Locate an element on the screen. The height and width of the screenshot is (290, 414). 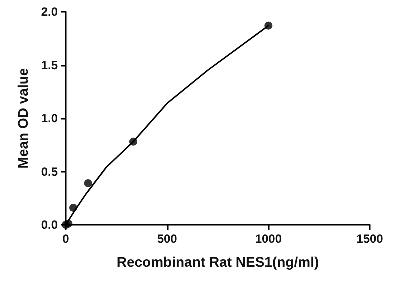
x-tick-label: 0 is located at coordinates (66, 239).